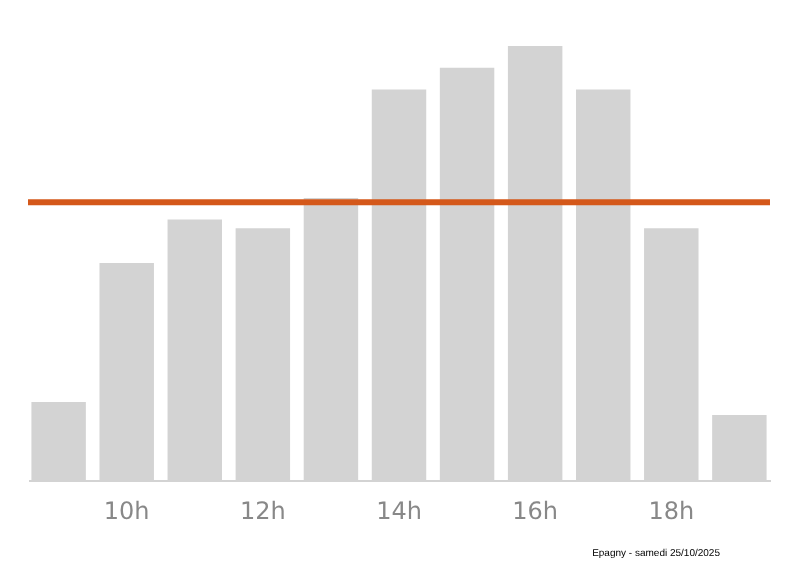 The image size is (800, 572). I want to click on x-tick-label: 12h, so click(262, 511).